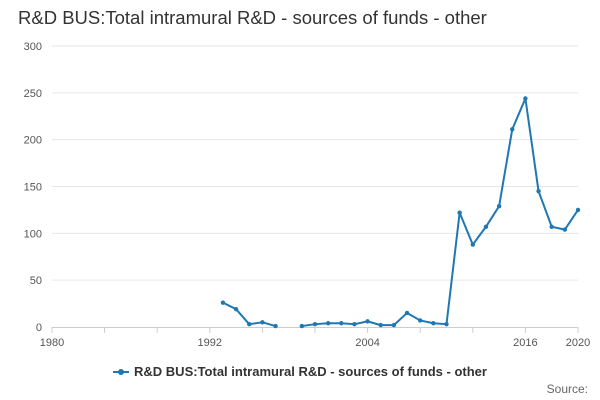 Image resolution: width=600 pixels, height=400 pixels. What do you see at coordinates (315, 343) in the screenshot?
I see `x-axis-tick-labels: 1980 1992 2004 2016 2020` at bounding box center [315, 343].